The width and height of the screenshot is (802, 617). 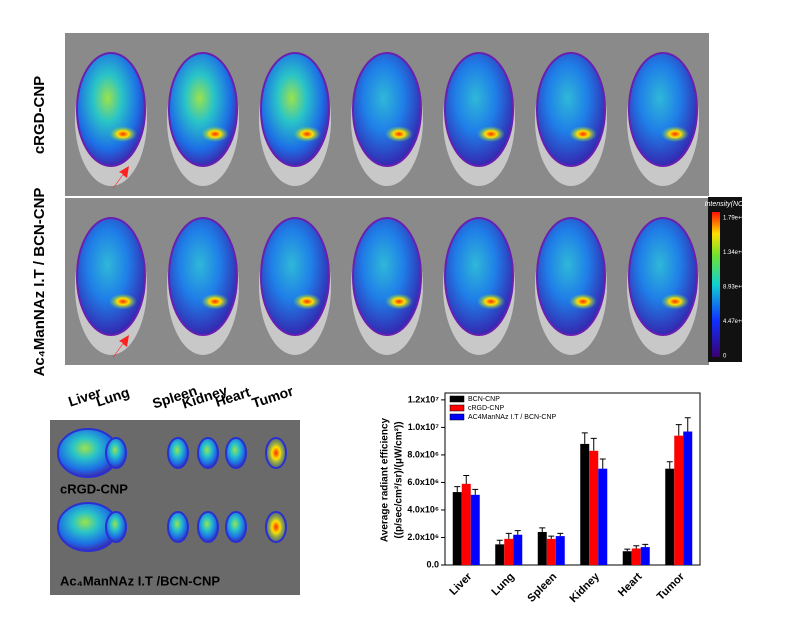 What do you see at coordinates (572, 479) in the screenshot?
I see `plot-frame` at bounding box center [572, 479].